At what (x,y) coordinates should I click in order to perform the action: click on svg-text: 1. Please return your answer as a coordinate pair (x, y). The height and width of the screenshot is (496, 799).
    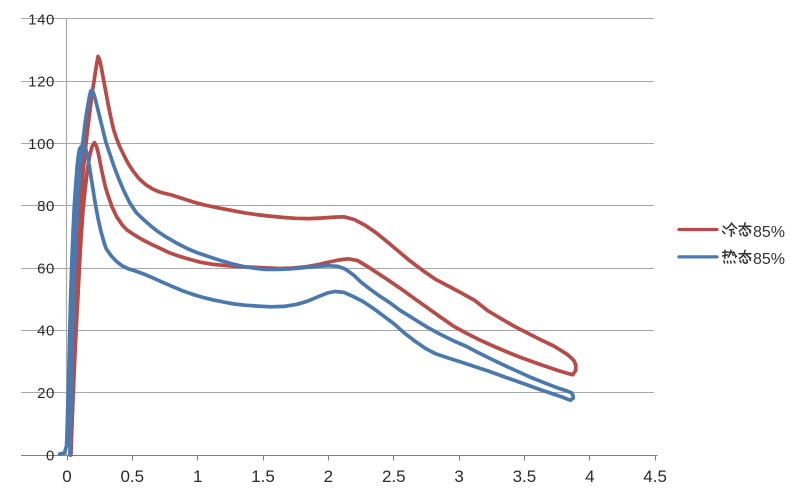
    Looking at the image, I should click on (197, 476).